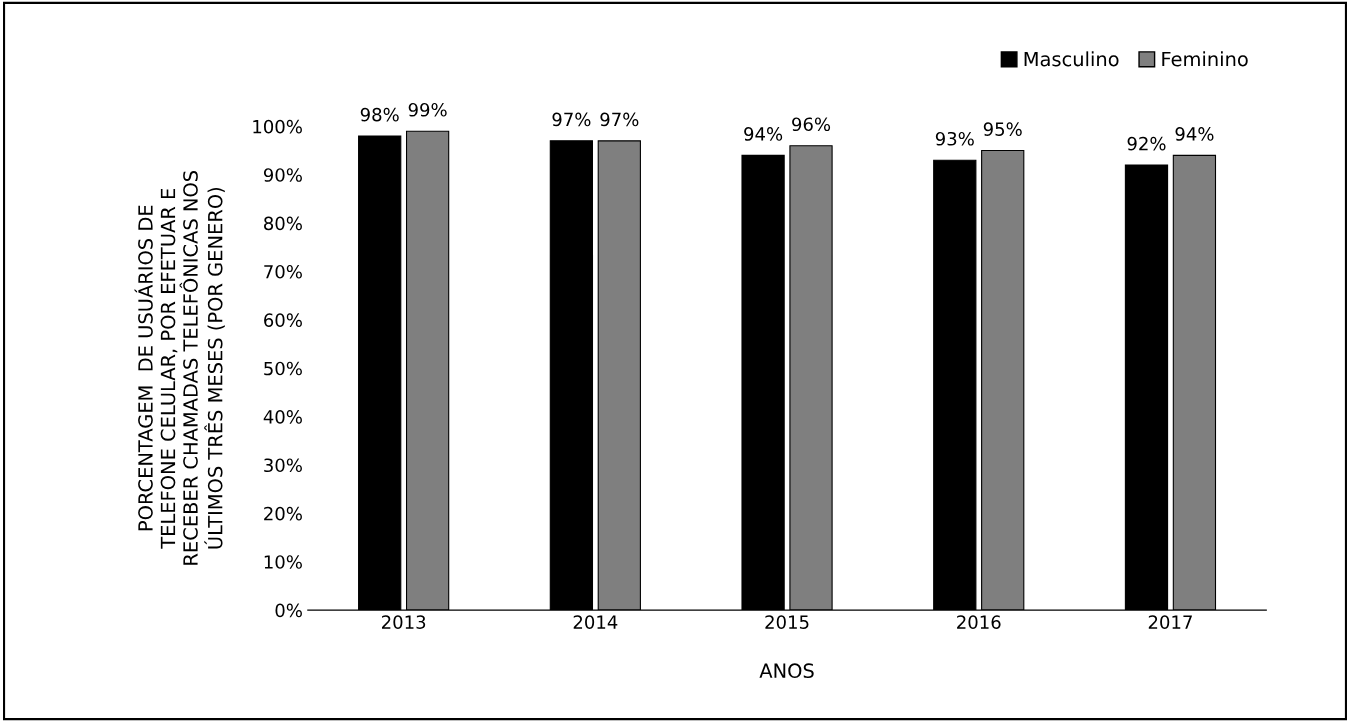 This screenshot has width=1350, height=722. Describe the element at coordinates (1071, 59) in the screenshot. I see `legend-label: Masculino` at that location.